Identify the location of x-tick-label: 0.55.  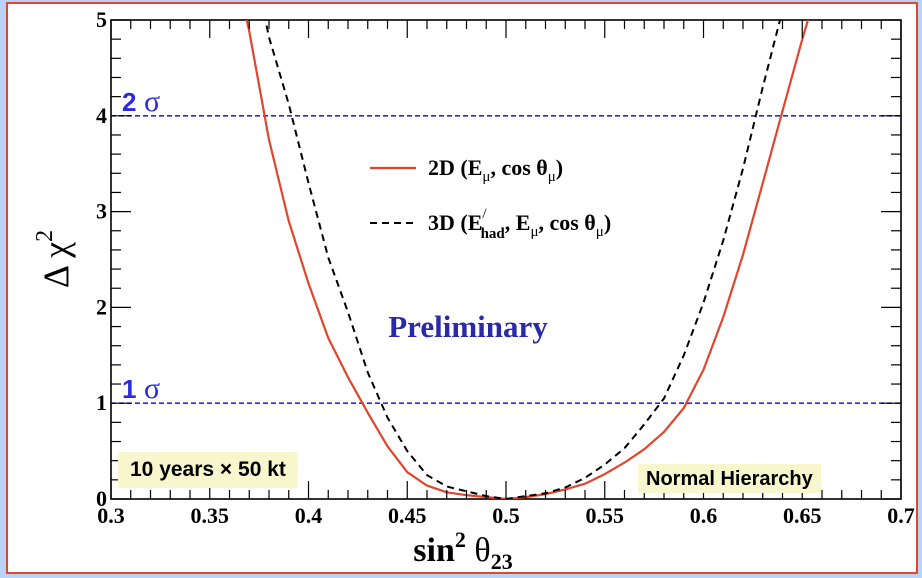
(605, 515).